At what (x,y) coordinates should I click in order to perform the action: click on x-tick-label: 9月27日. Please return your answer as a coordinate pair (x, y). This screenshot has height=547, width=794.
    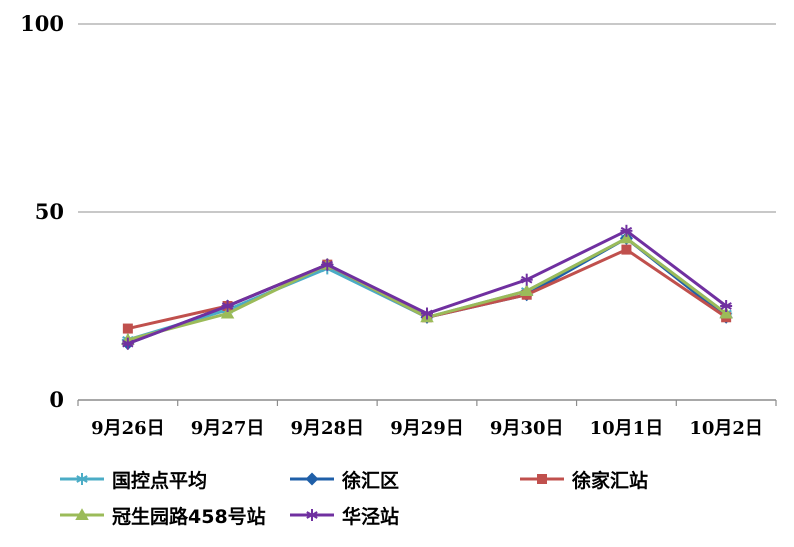
    Looking at the image, I should click on (228, 428).